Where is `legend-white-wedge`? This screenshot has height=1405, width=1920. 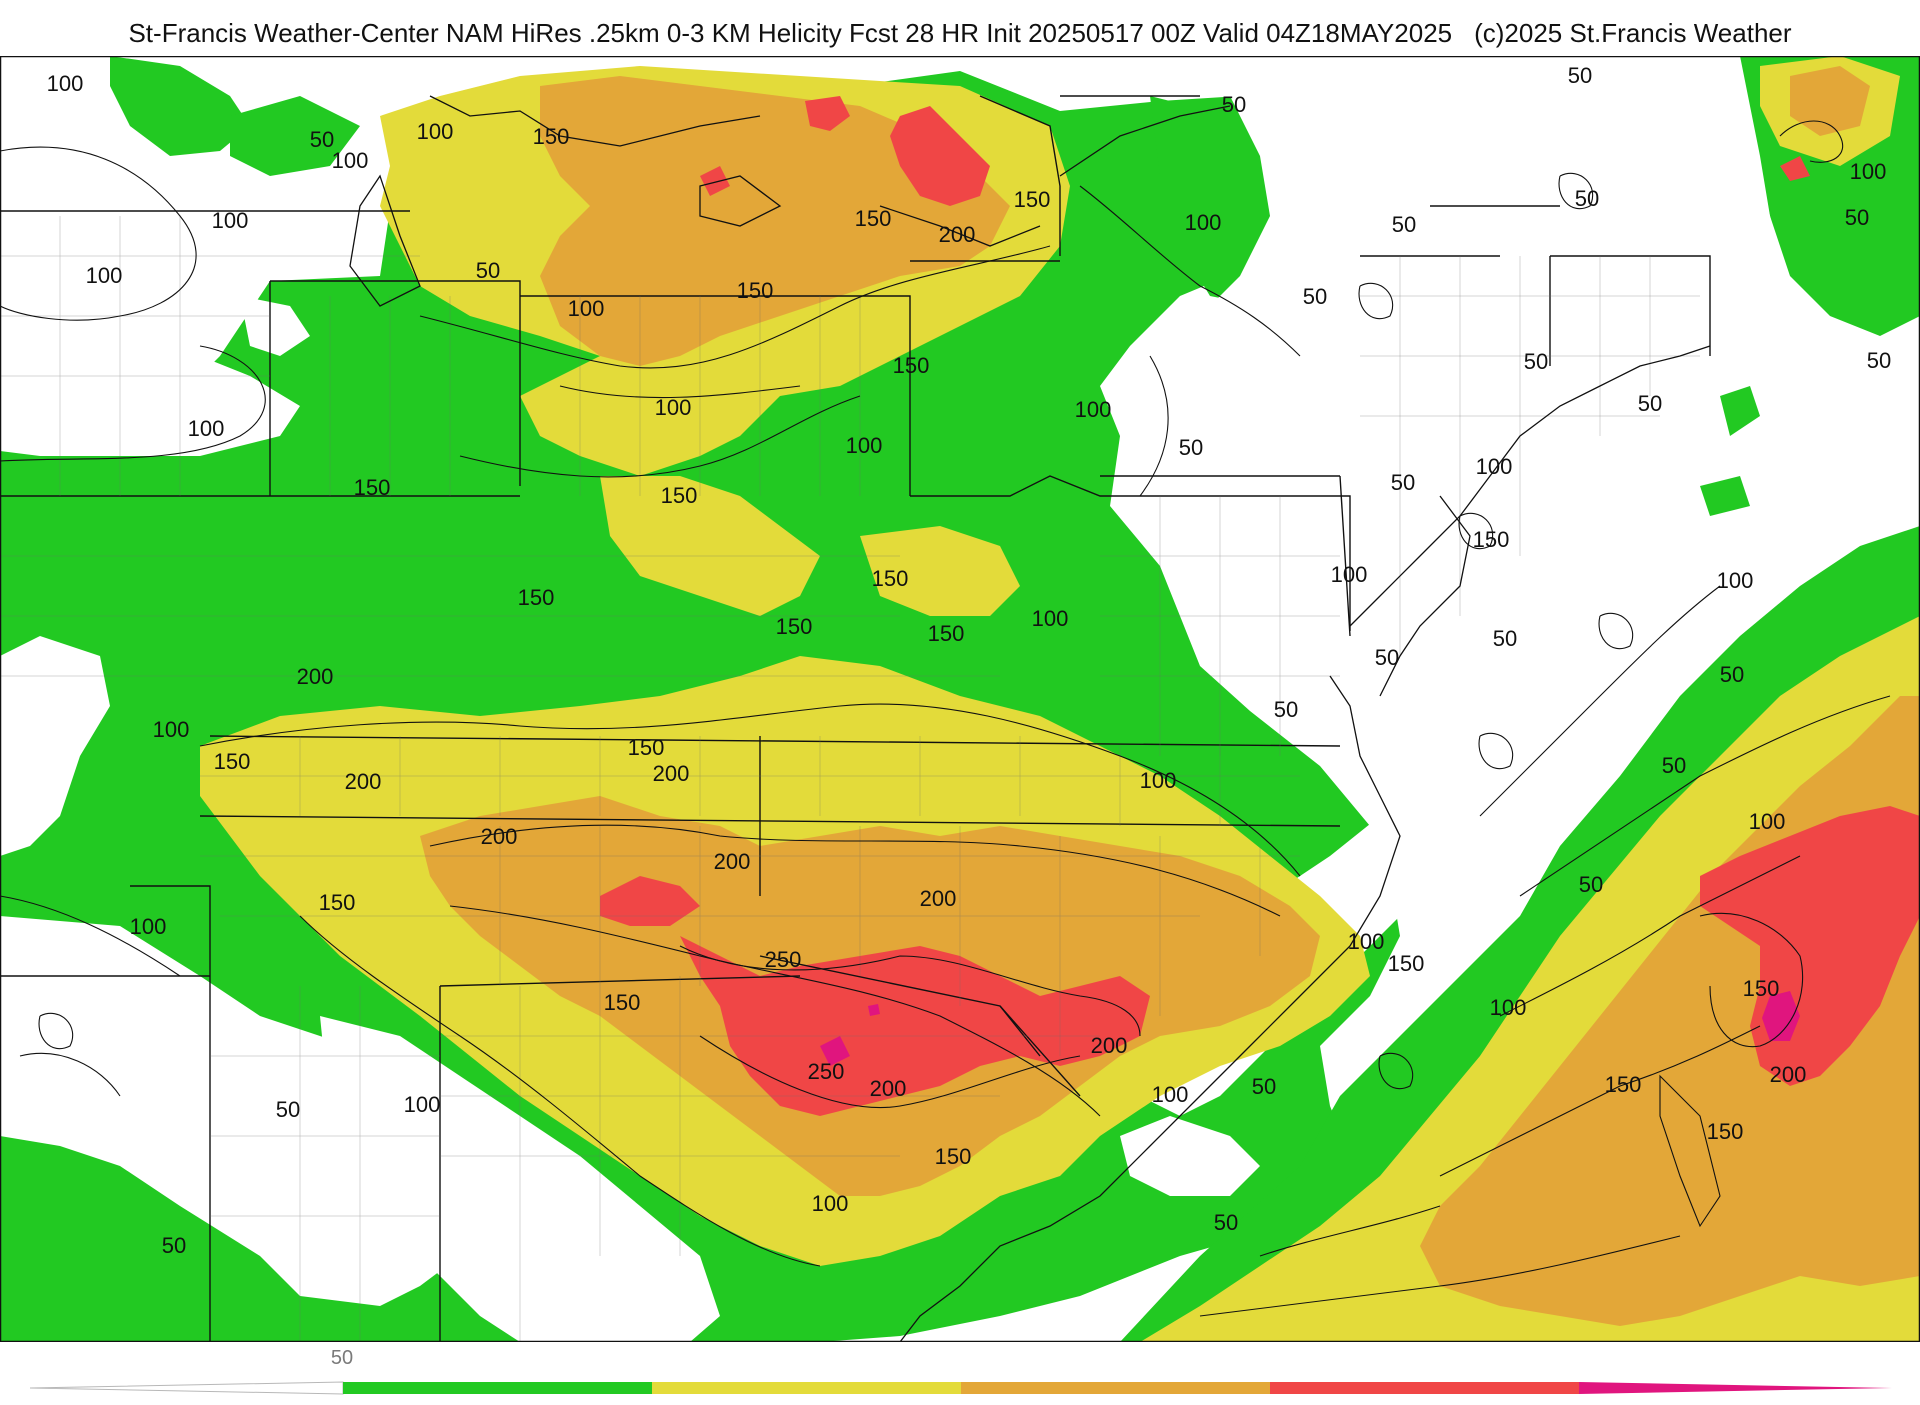
legend-white-wedge is located at coordinates (186, 1388).